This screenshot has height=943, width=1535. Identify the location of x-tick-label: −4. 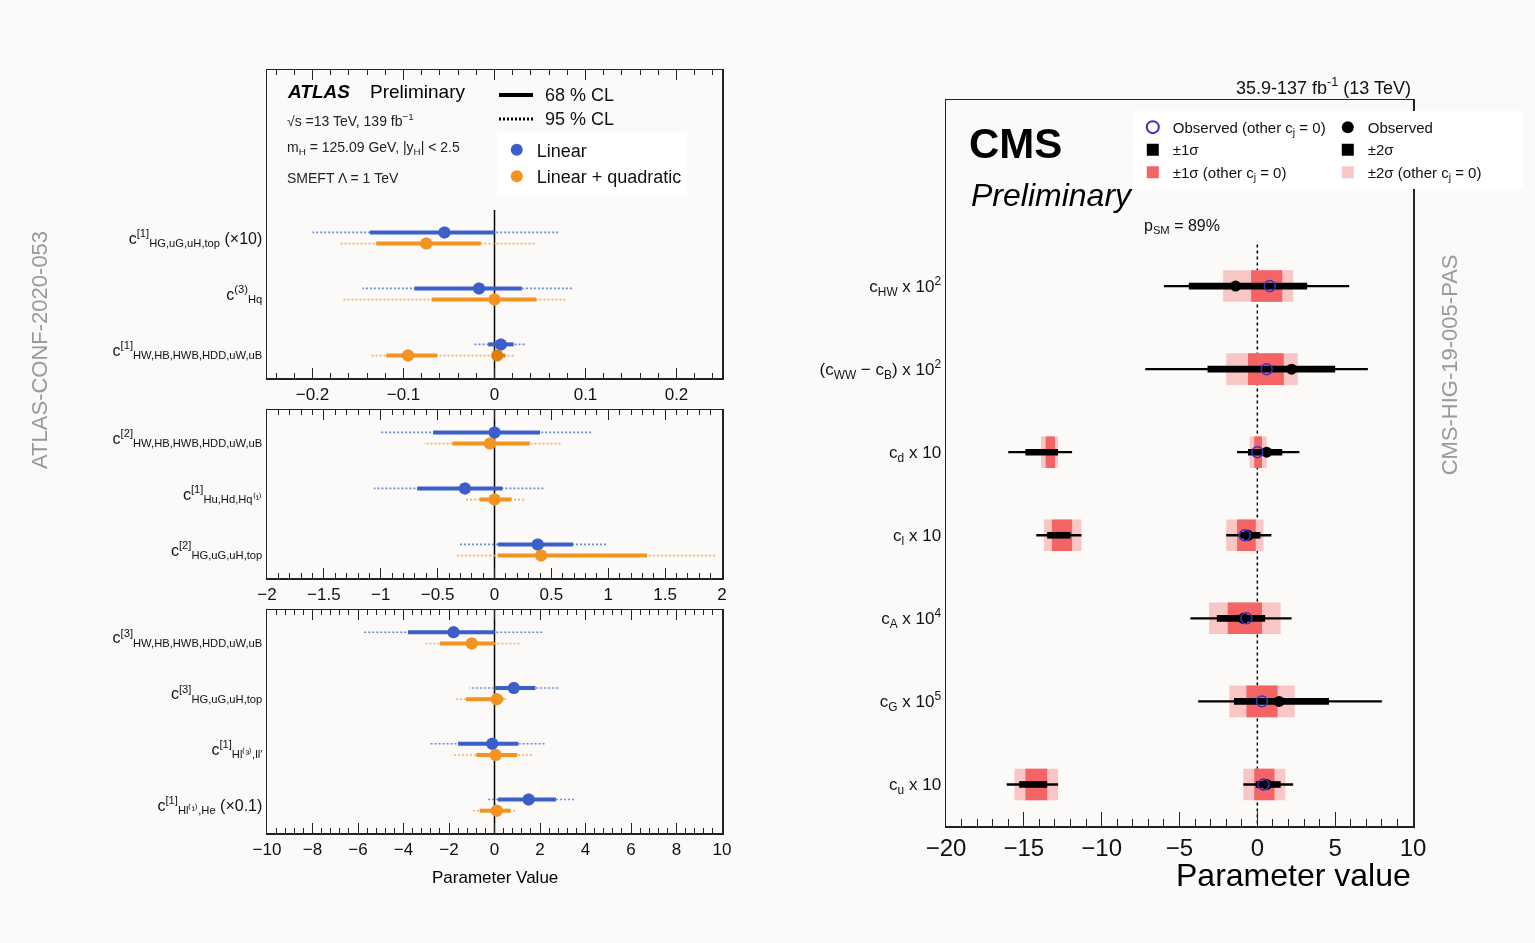
(403, 849).